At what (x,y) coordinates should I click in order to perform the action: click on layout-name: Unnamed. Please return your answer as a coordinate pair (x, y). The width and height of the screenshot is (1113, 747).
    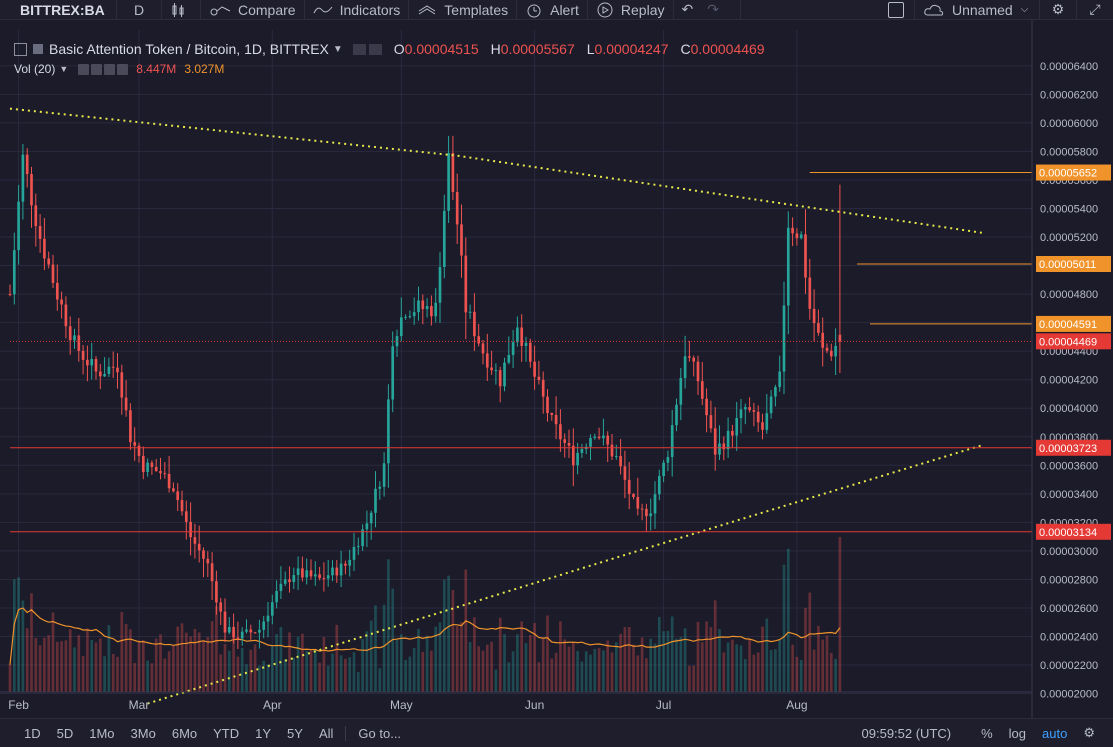
    Looking at the image, I should click on (982, 9).